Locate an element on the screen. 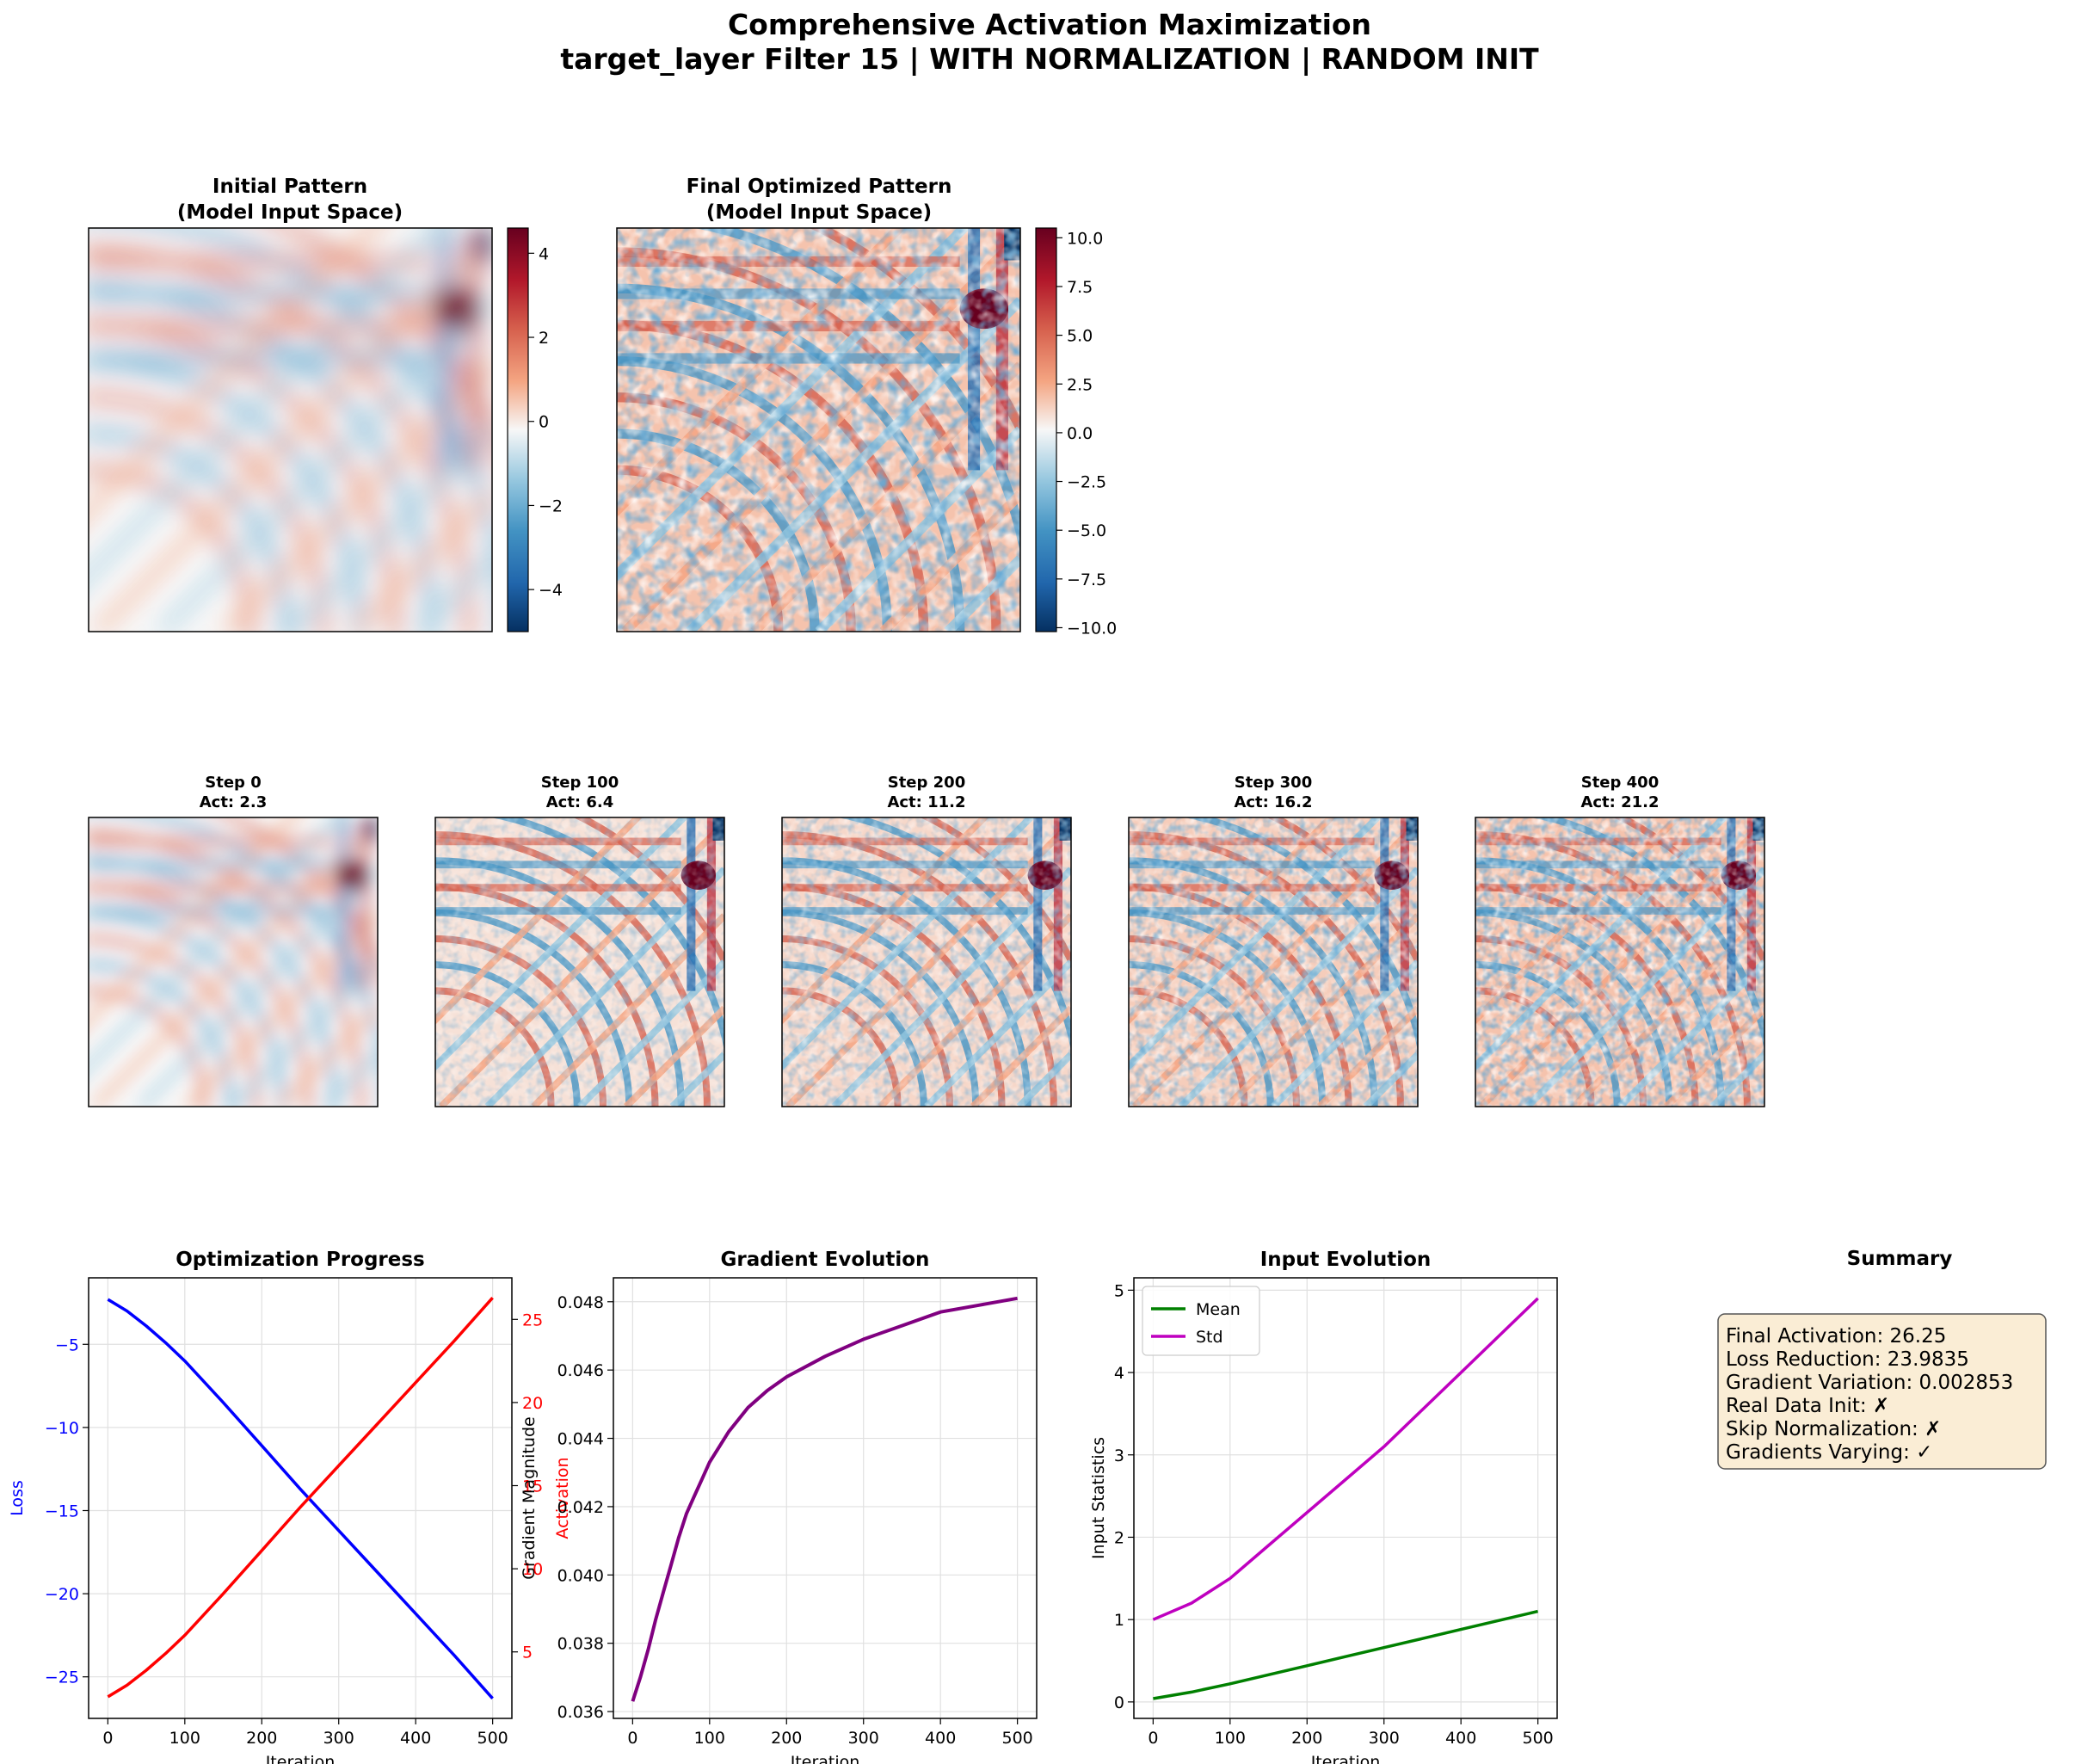 Image resolution: width=2100 pixels, height=1764 pixels. colorbar-tick-label: −4 is located at coordinates (551, 590).